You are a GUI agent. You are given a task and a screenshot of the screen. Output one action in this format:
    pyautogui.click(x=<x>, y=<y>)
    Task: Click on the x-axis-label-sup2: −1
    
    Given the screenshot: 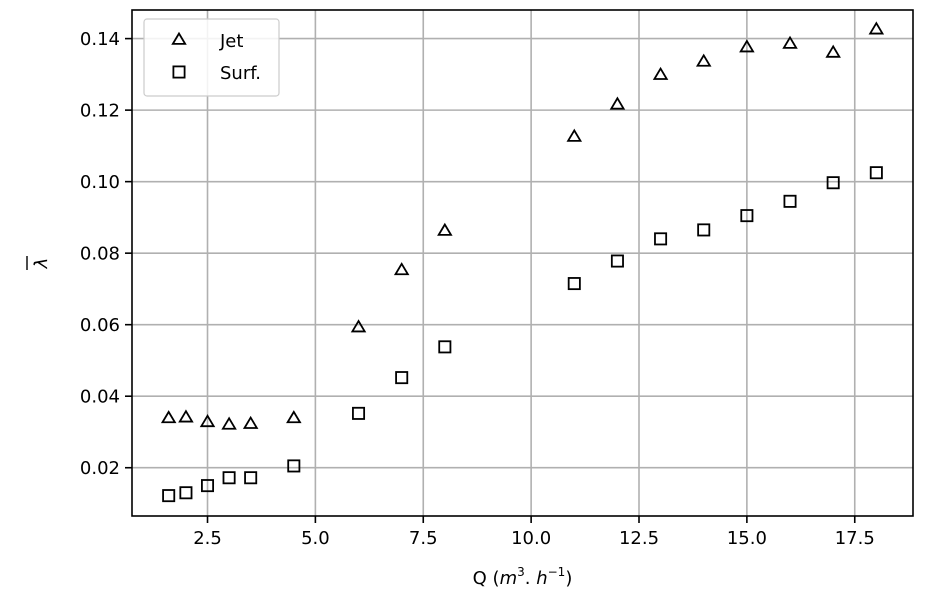 What is the action you would take?
    pyautogui.click(x=557, y=572)
    